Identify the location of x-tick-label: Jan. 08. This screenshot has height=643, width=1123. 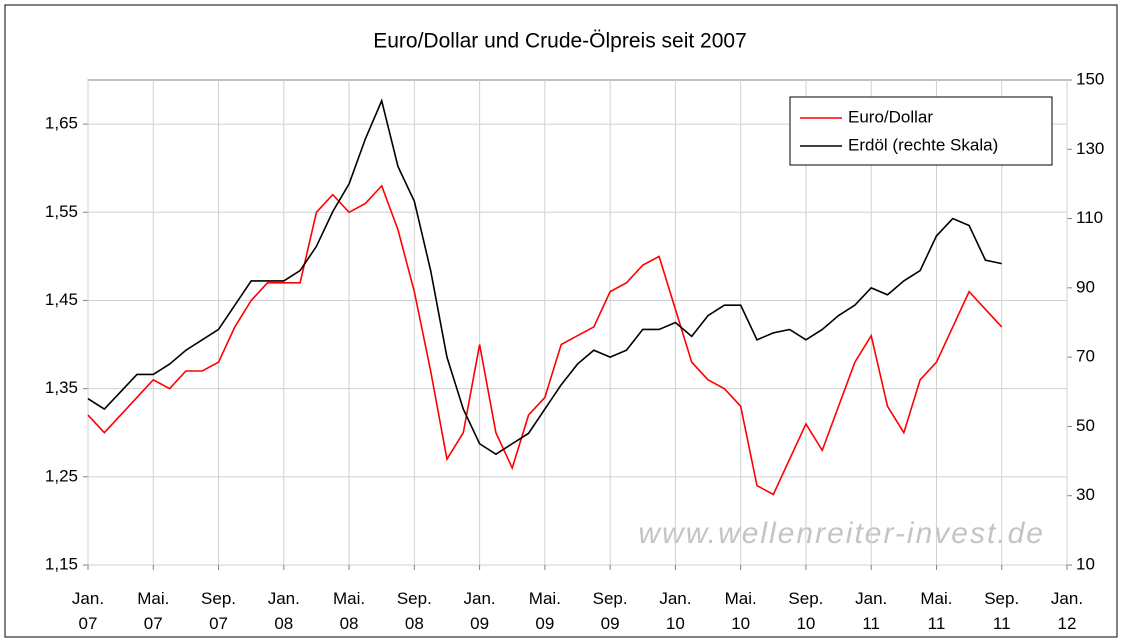
(283, 611).